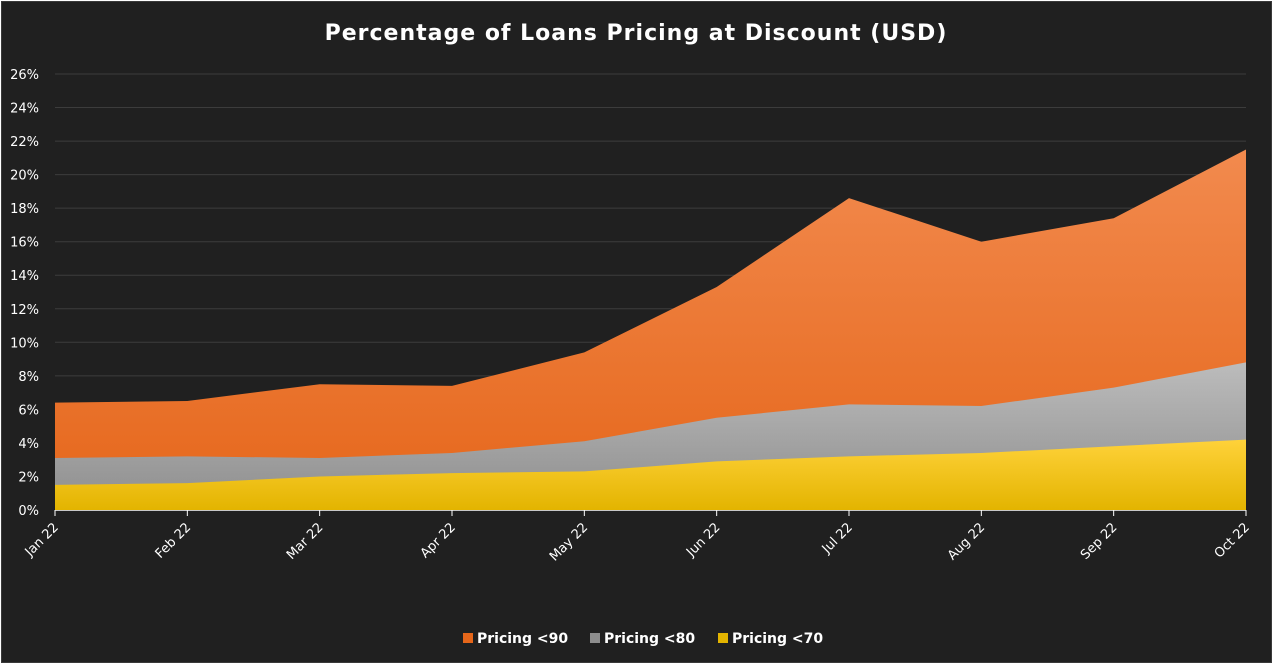 This screenshot has width=1275, height=666. What do you see at coordinates (28, 511) in the screenshot?
I see `y-tick-label: 0%` at bounding box center [28, 511].